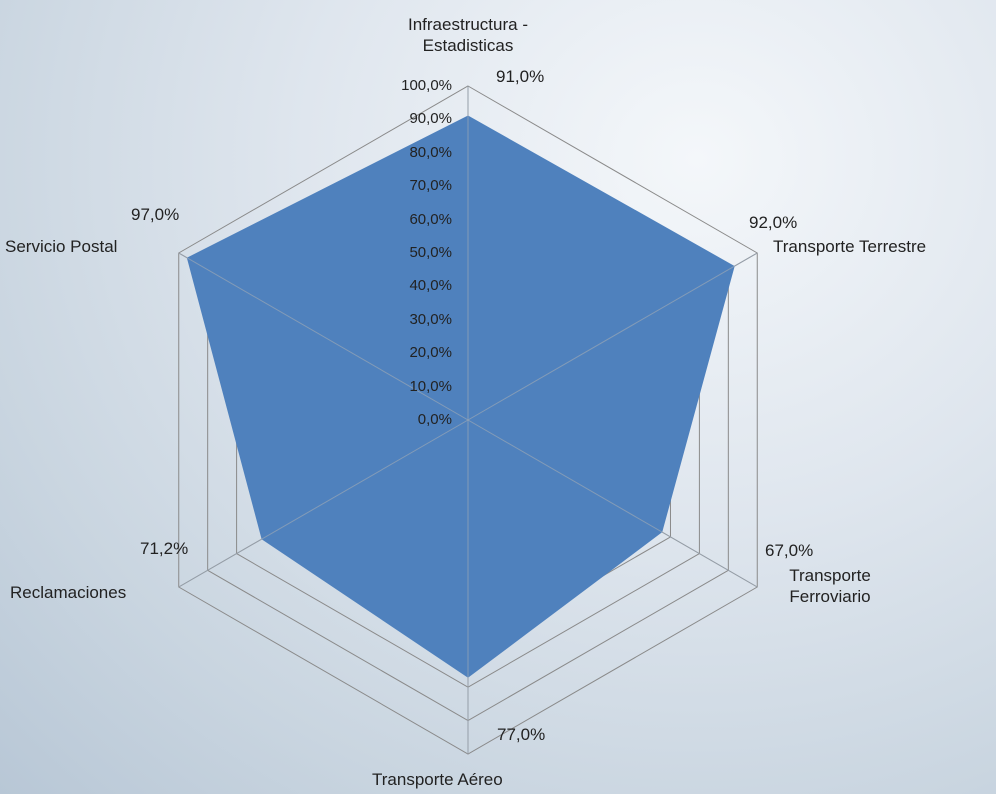  What do you see at coordinates (430, 119) in the screenshot?
I see `r-tick-label: 90,0%` at bounding box center [430, 119].